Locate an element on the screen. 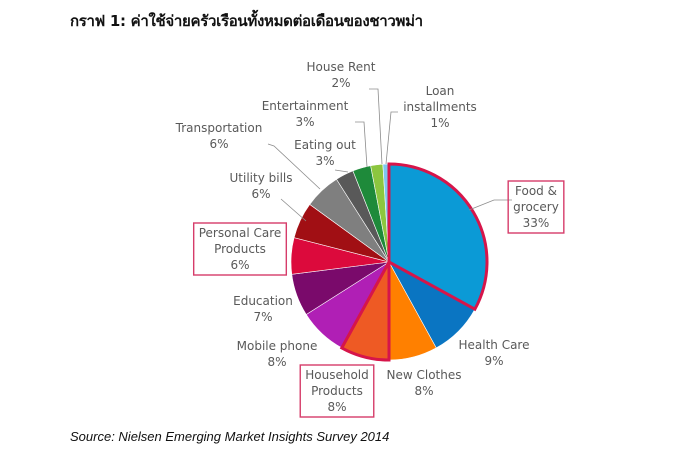 Image resolution: width=700 pixels, height=463 pixels. slice-label: Loan installments 1% is located at coordinates (440, 107).